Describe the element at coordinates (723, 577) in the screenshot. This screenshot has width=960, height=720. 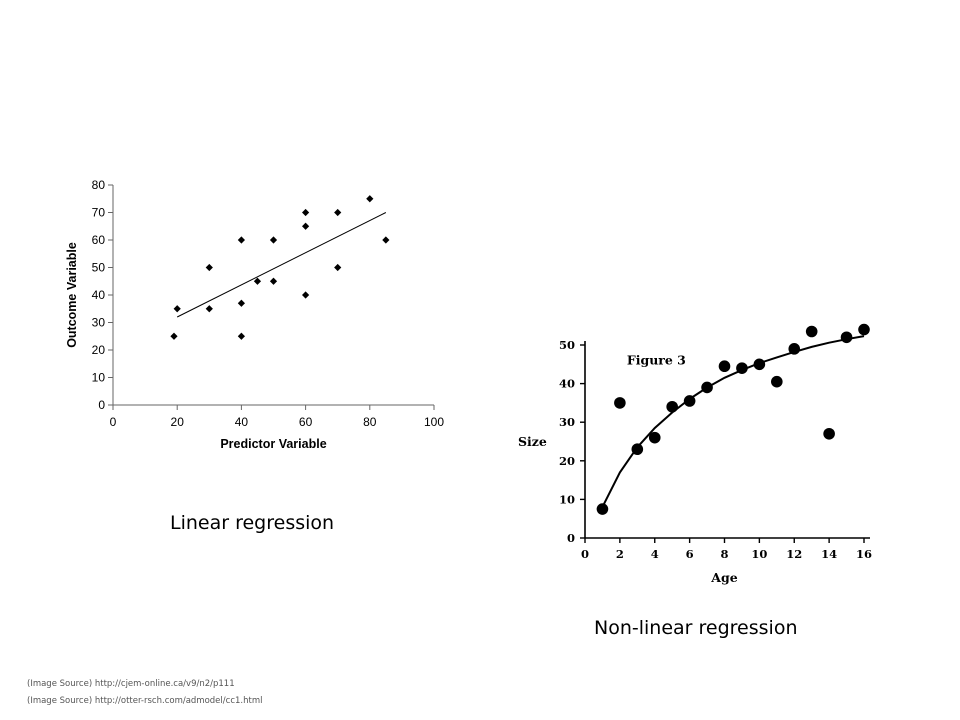
I see `x-axis-title: Age` at that location.